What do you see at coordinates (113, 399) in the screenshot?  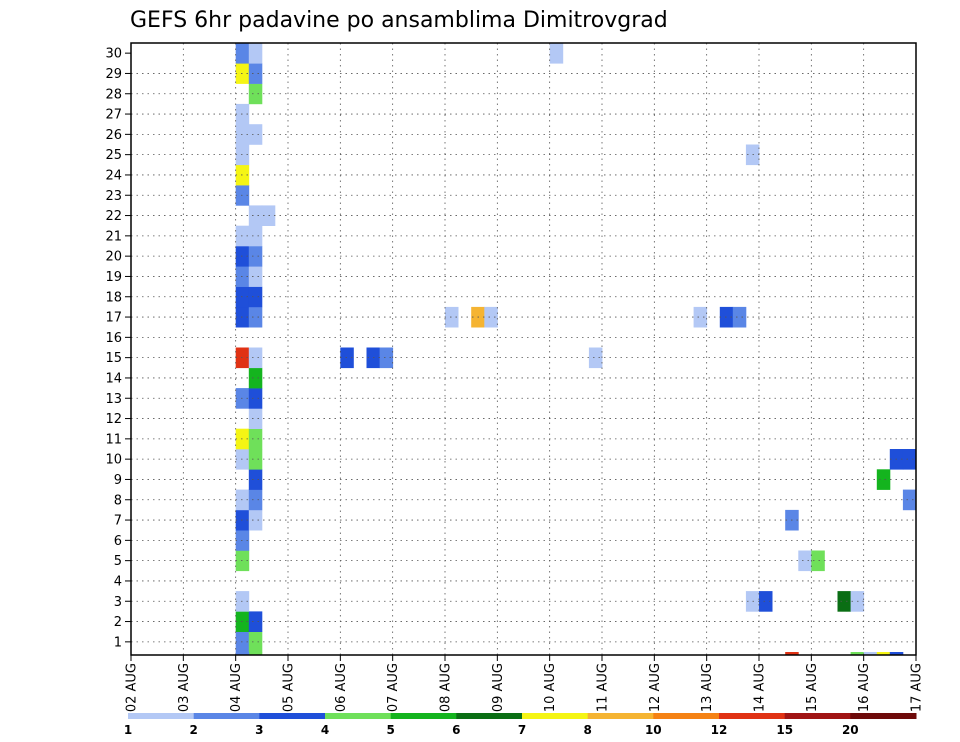 I see `y-tick-label: 13` at bounding box center [113, 399].